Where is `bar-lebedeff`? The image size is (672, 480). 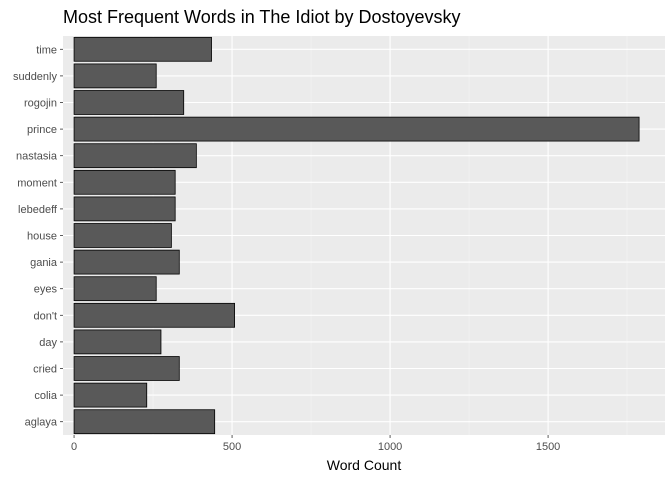
bar-lebedeff is located at coordinates (124, 209).